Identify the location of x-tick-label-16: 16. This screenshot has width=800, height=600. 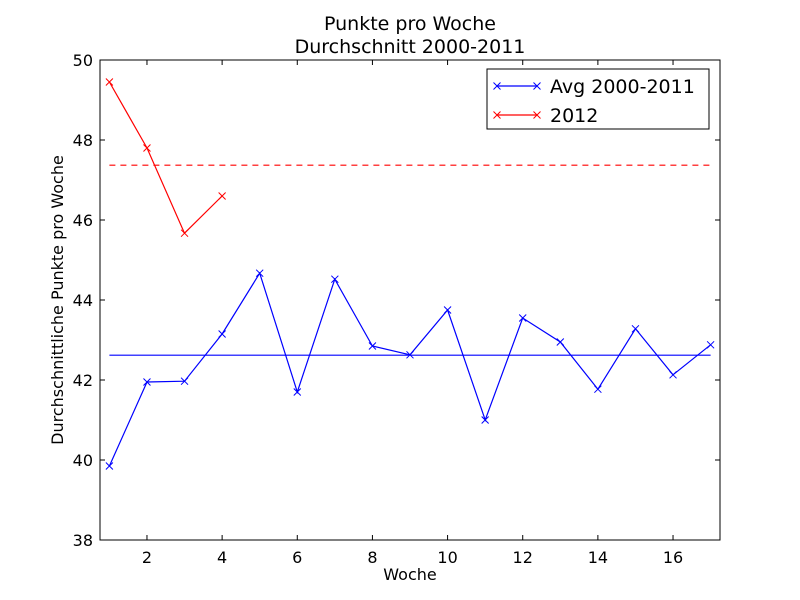
(673, 557).